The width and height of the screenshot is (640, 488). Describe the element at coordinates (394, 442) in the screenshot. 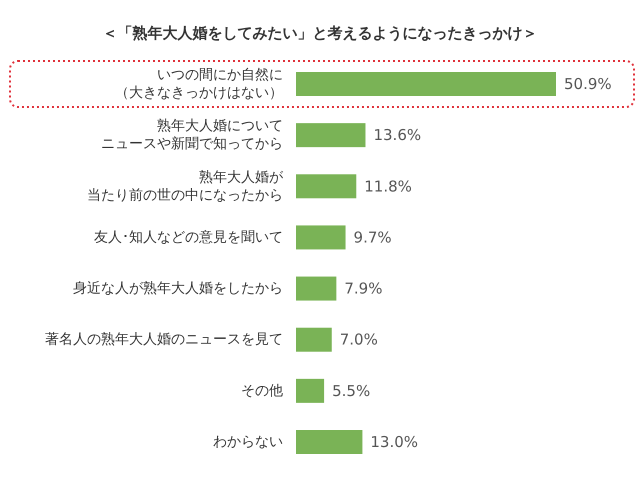

I see `data-label: 13.0%` at that location.